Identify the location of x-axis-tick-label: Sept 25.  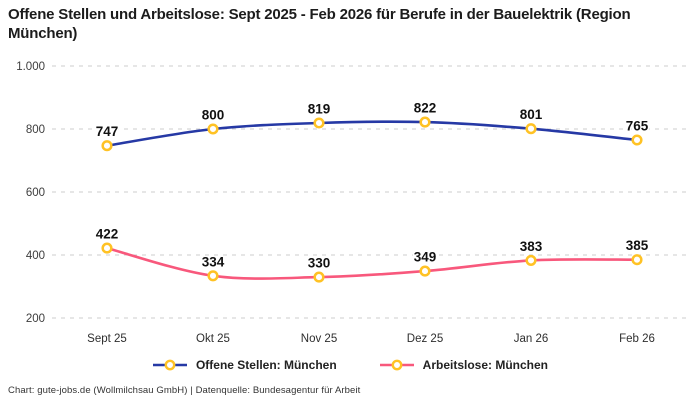
(107, 339).